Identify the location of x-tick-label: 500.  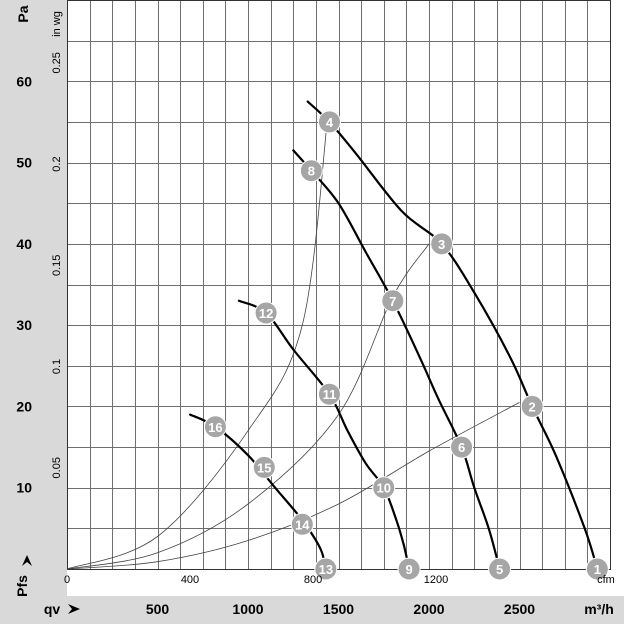
(158, 609).